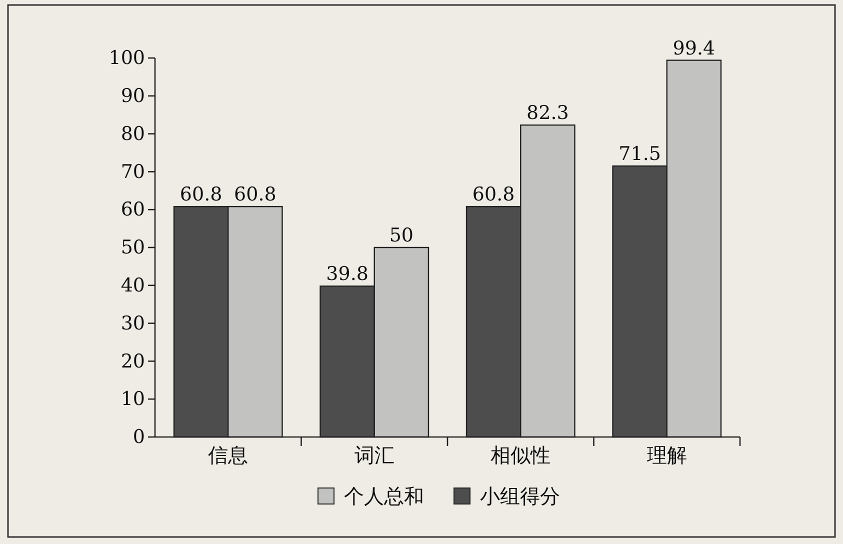  Describe the element at coordinates (132, 247) in the screenshot. I see `y-tick-label: 50` at that location.